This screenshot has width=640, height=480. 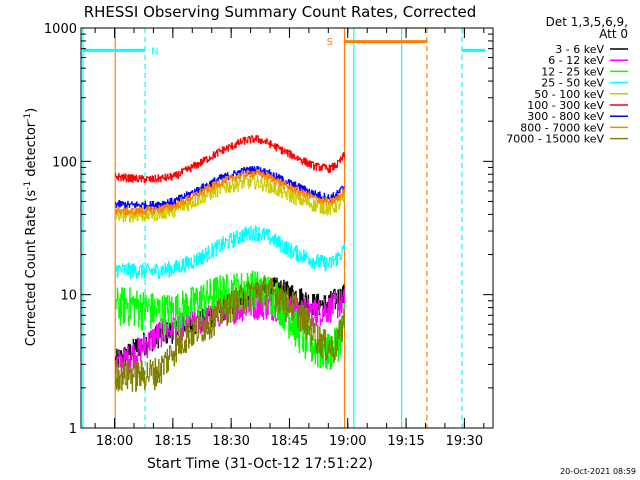 What do you see at coordinates (114, 441) in the screenshot?
I see `x-tick-label-0: 18:00` at bounding box center [114, 441].